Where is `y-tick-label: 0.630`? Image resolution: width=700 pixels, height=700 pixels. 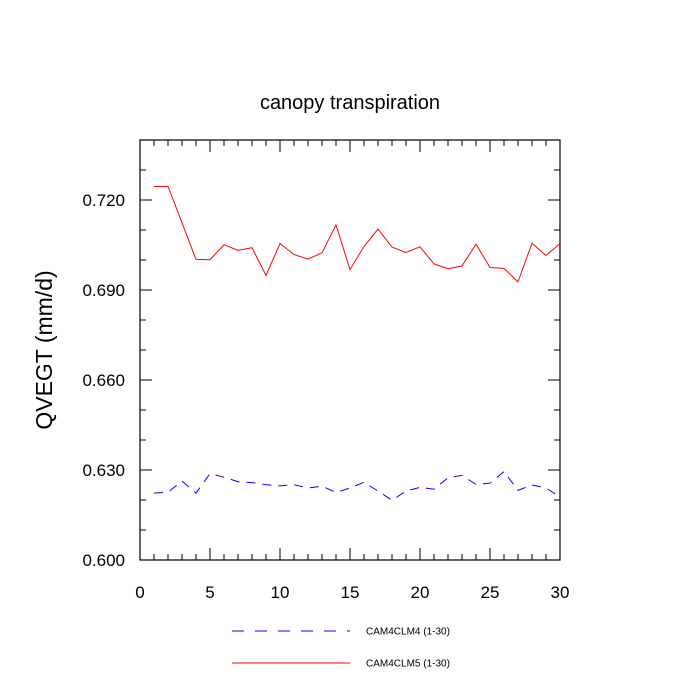
y-tick-label: 0.630 is located at coordinates (103, 470).